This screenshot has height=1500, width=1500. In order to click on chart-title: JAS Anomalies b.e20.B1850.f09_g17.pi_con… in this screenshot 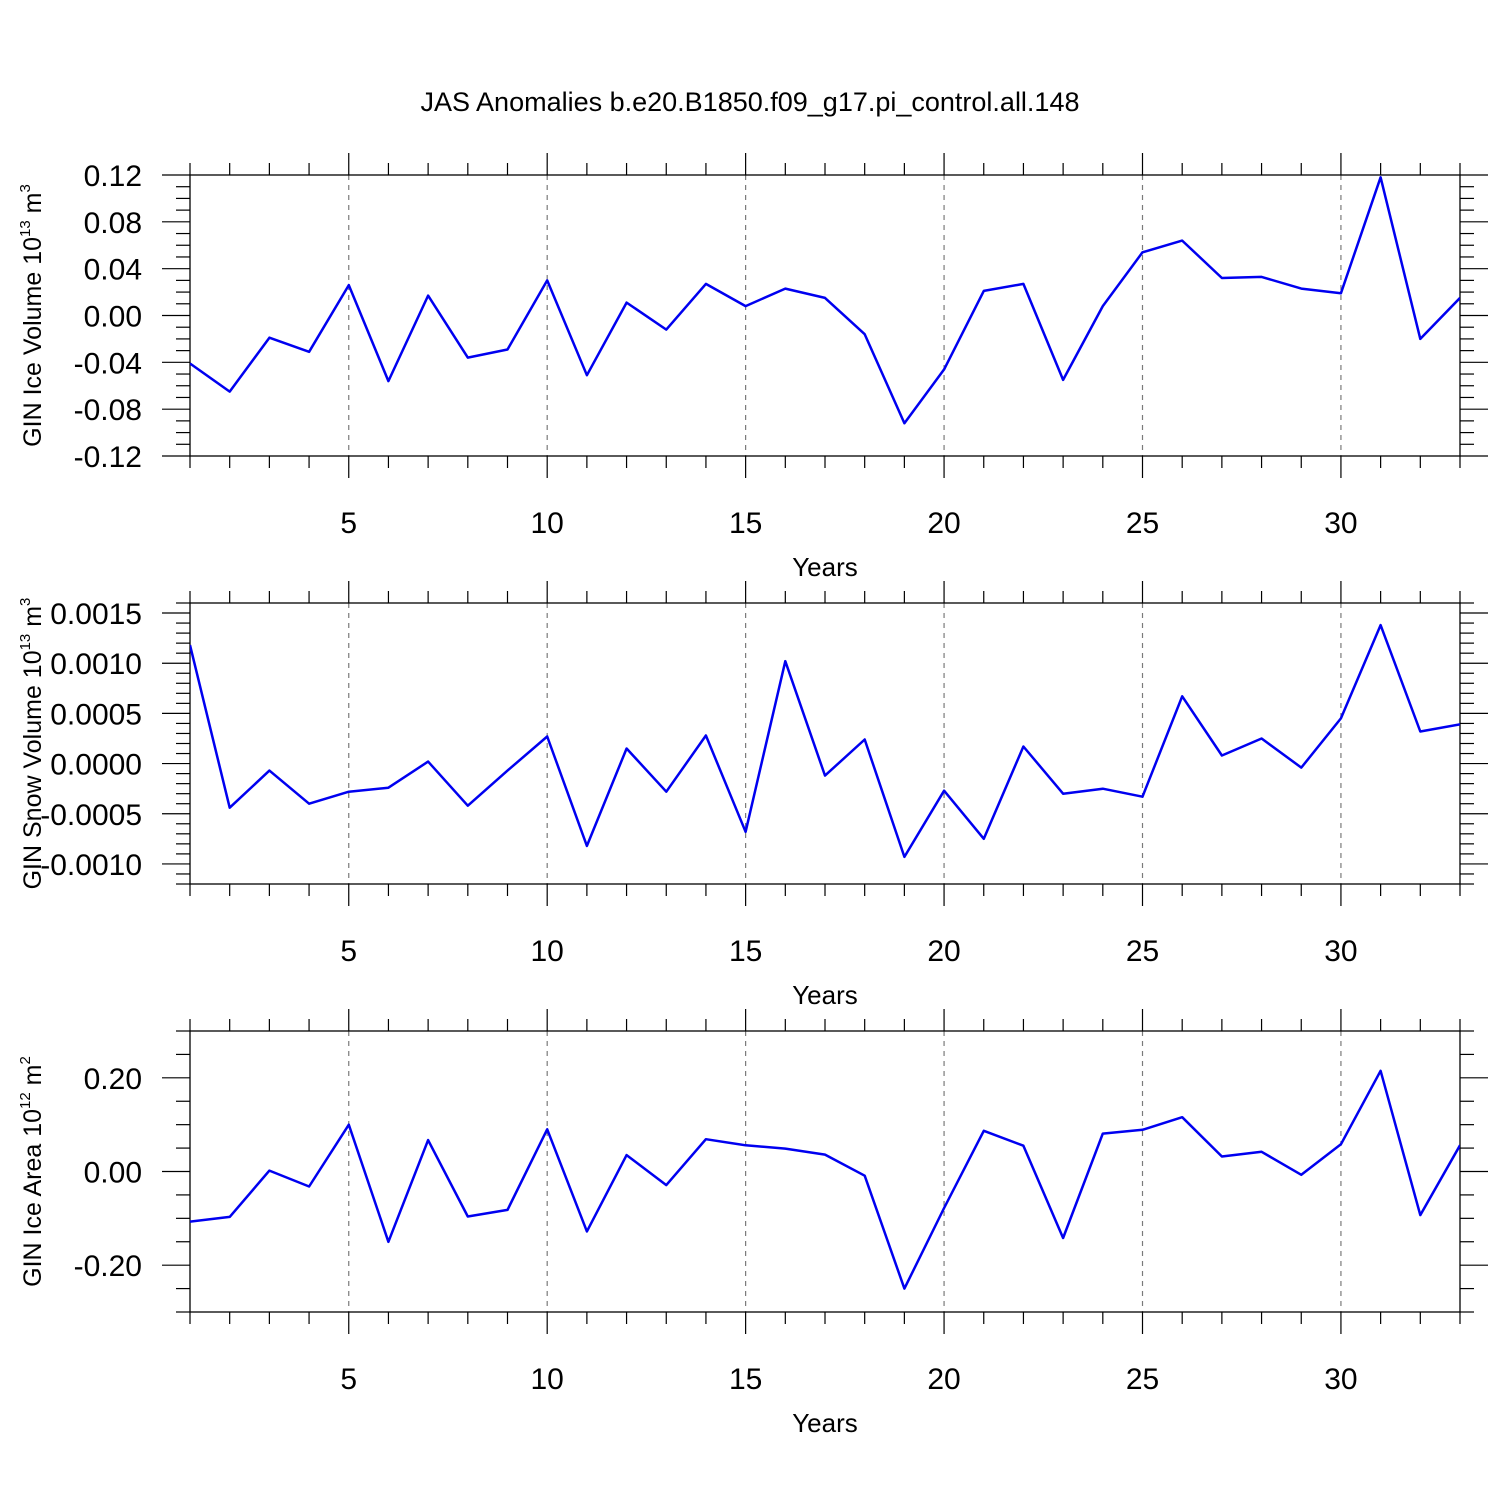, I will do `click(750, 102)`.